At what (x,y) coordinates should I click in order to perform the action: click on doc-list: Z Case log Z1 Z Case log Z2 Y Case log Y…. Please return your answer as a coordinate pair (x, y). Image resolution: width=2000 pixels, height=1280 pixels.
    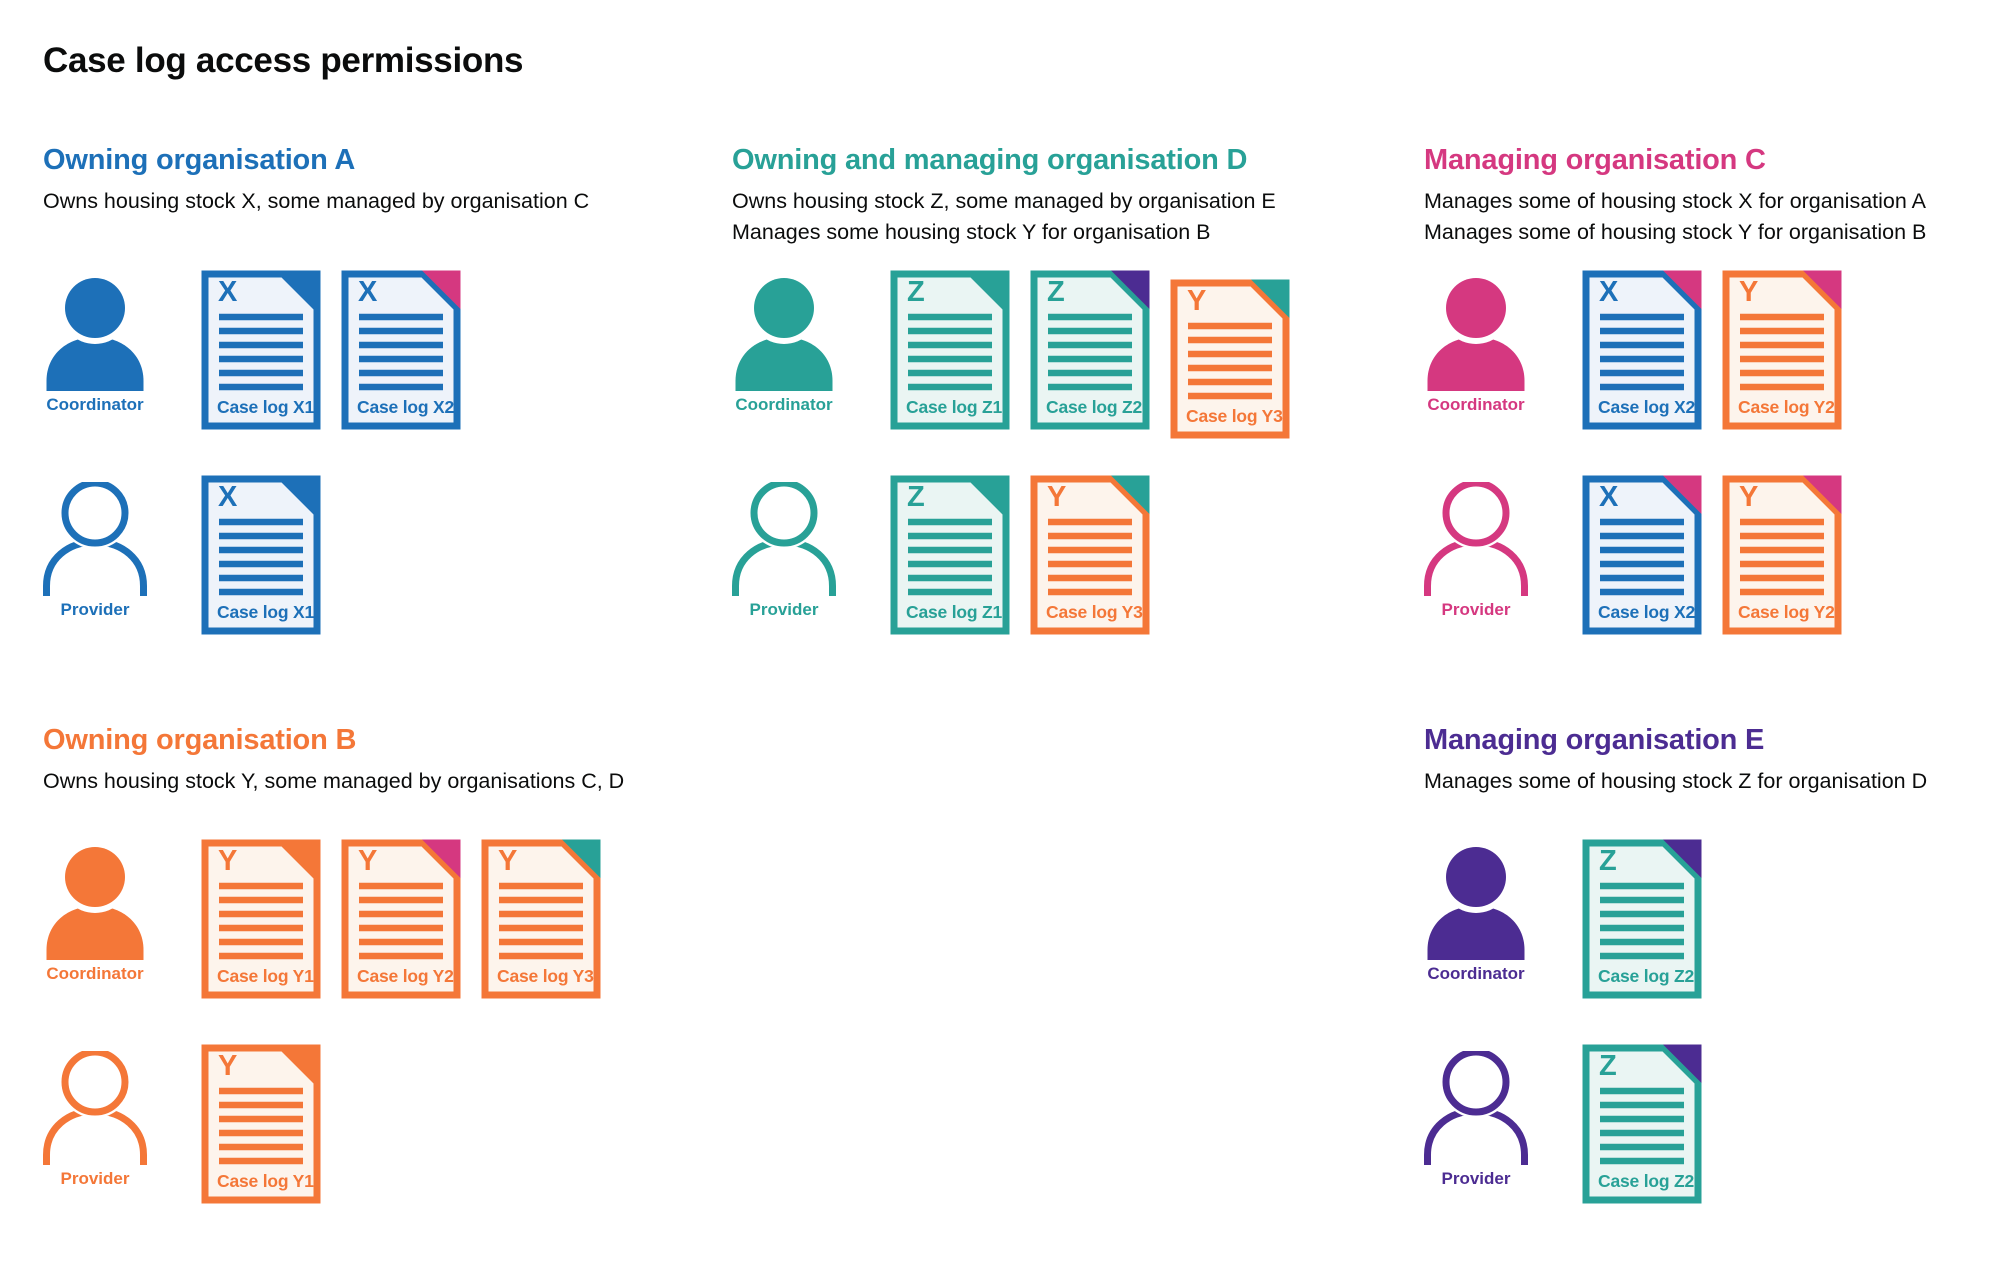
    Looking at the image, I should click on (1090, 354).